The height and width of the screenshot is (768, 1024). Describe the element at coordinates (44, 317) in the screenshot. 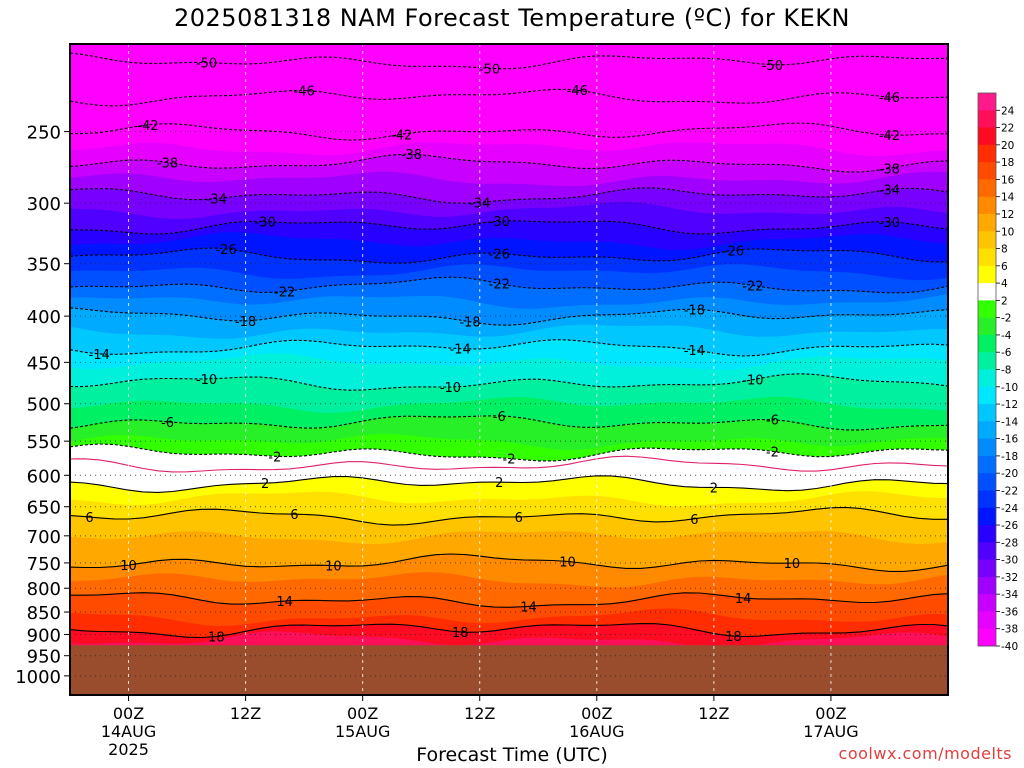

I see `y-tick-label: 400` at that location.